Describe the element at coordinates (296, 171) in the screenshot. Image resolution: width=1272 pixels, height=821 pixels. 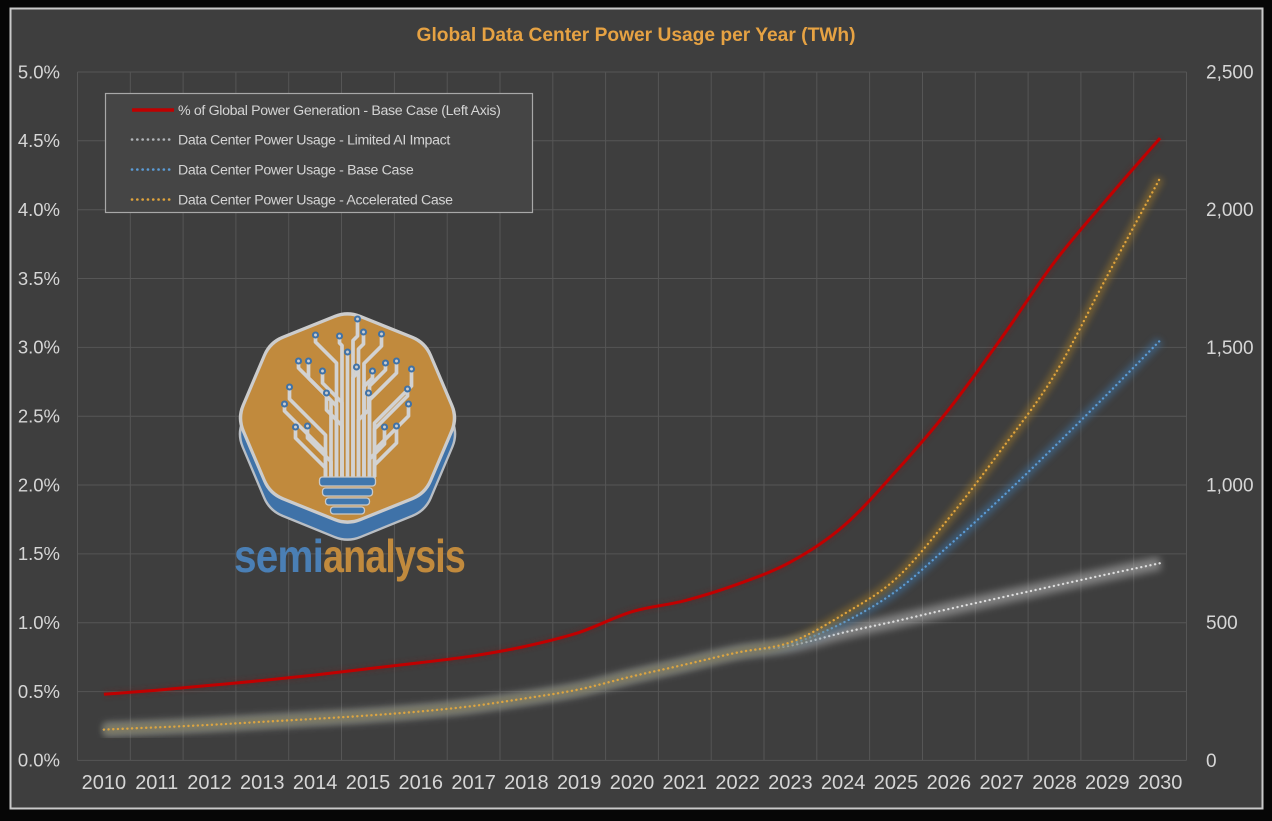
I see `svg-text:Data Center Power Usage - Base: Data Center Power Usage - Base Case` at that location.